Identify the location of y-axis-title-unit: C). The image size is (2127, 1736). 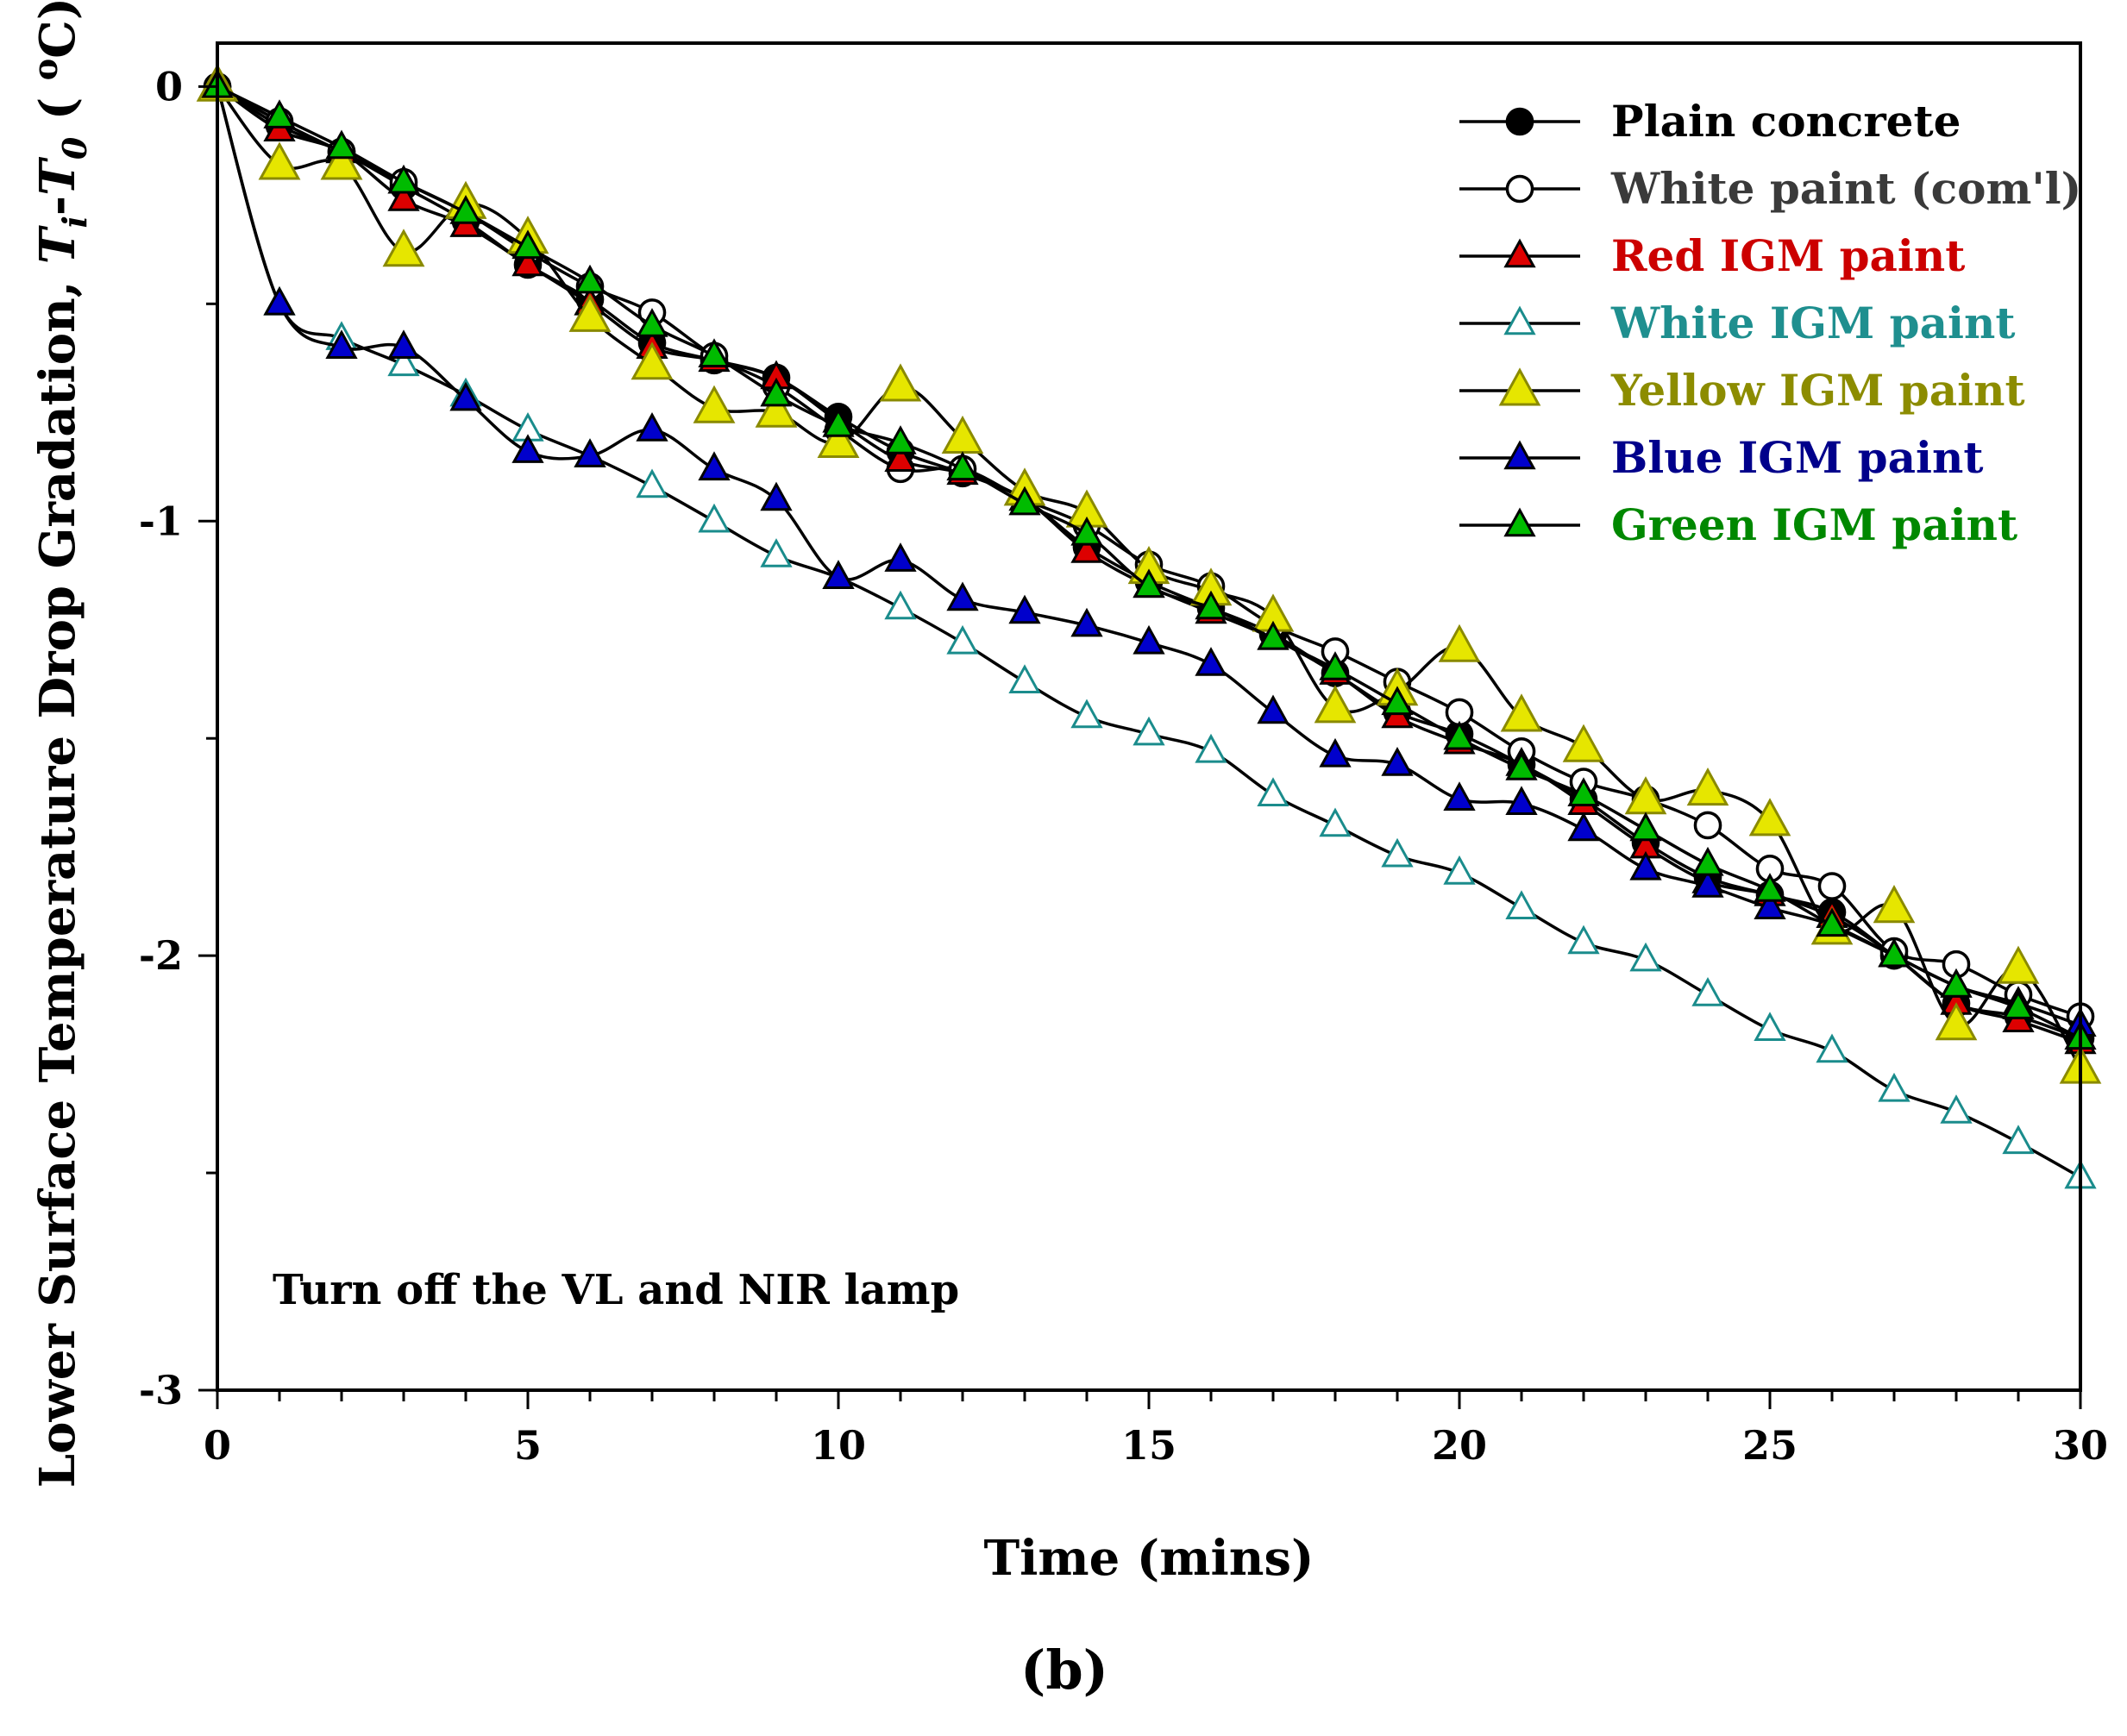
(57, 29).